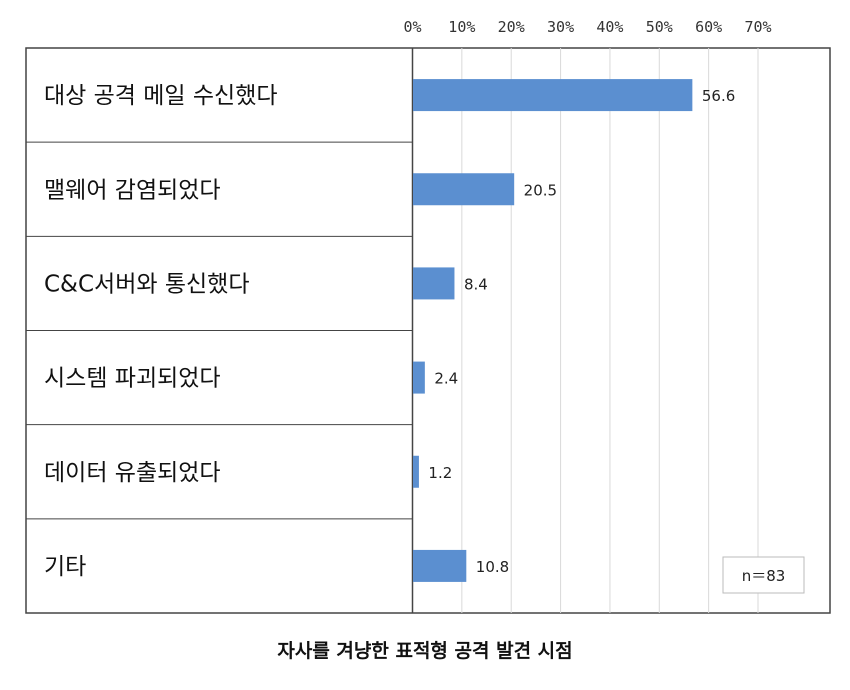 The width and height of the screenshot is (850, 690). What do you see at coordinates (132, 190) in the screenshot?
I see `category-label: 맬웨어 감염되었다` at bounding box center [132, 190].